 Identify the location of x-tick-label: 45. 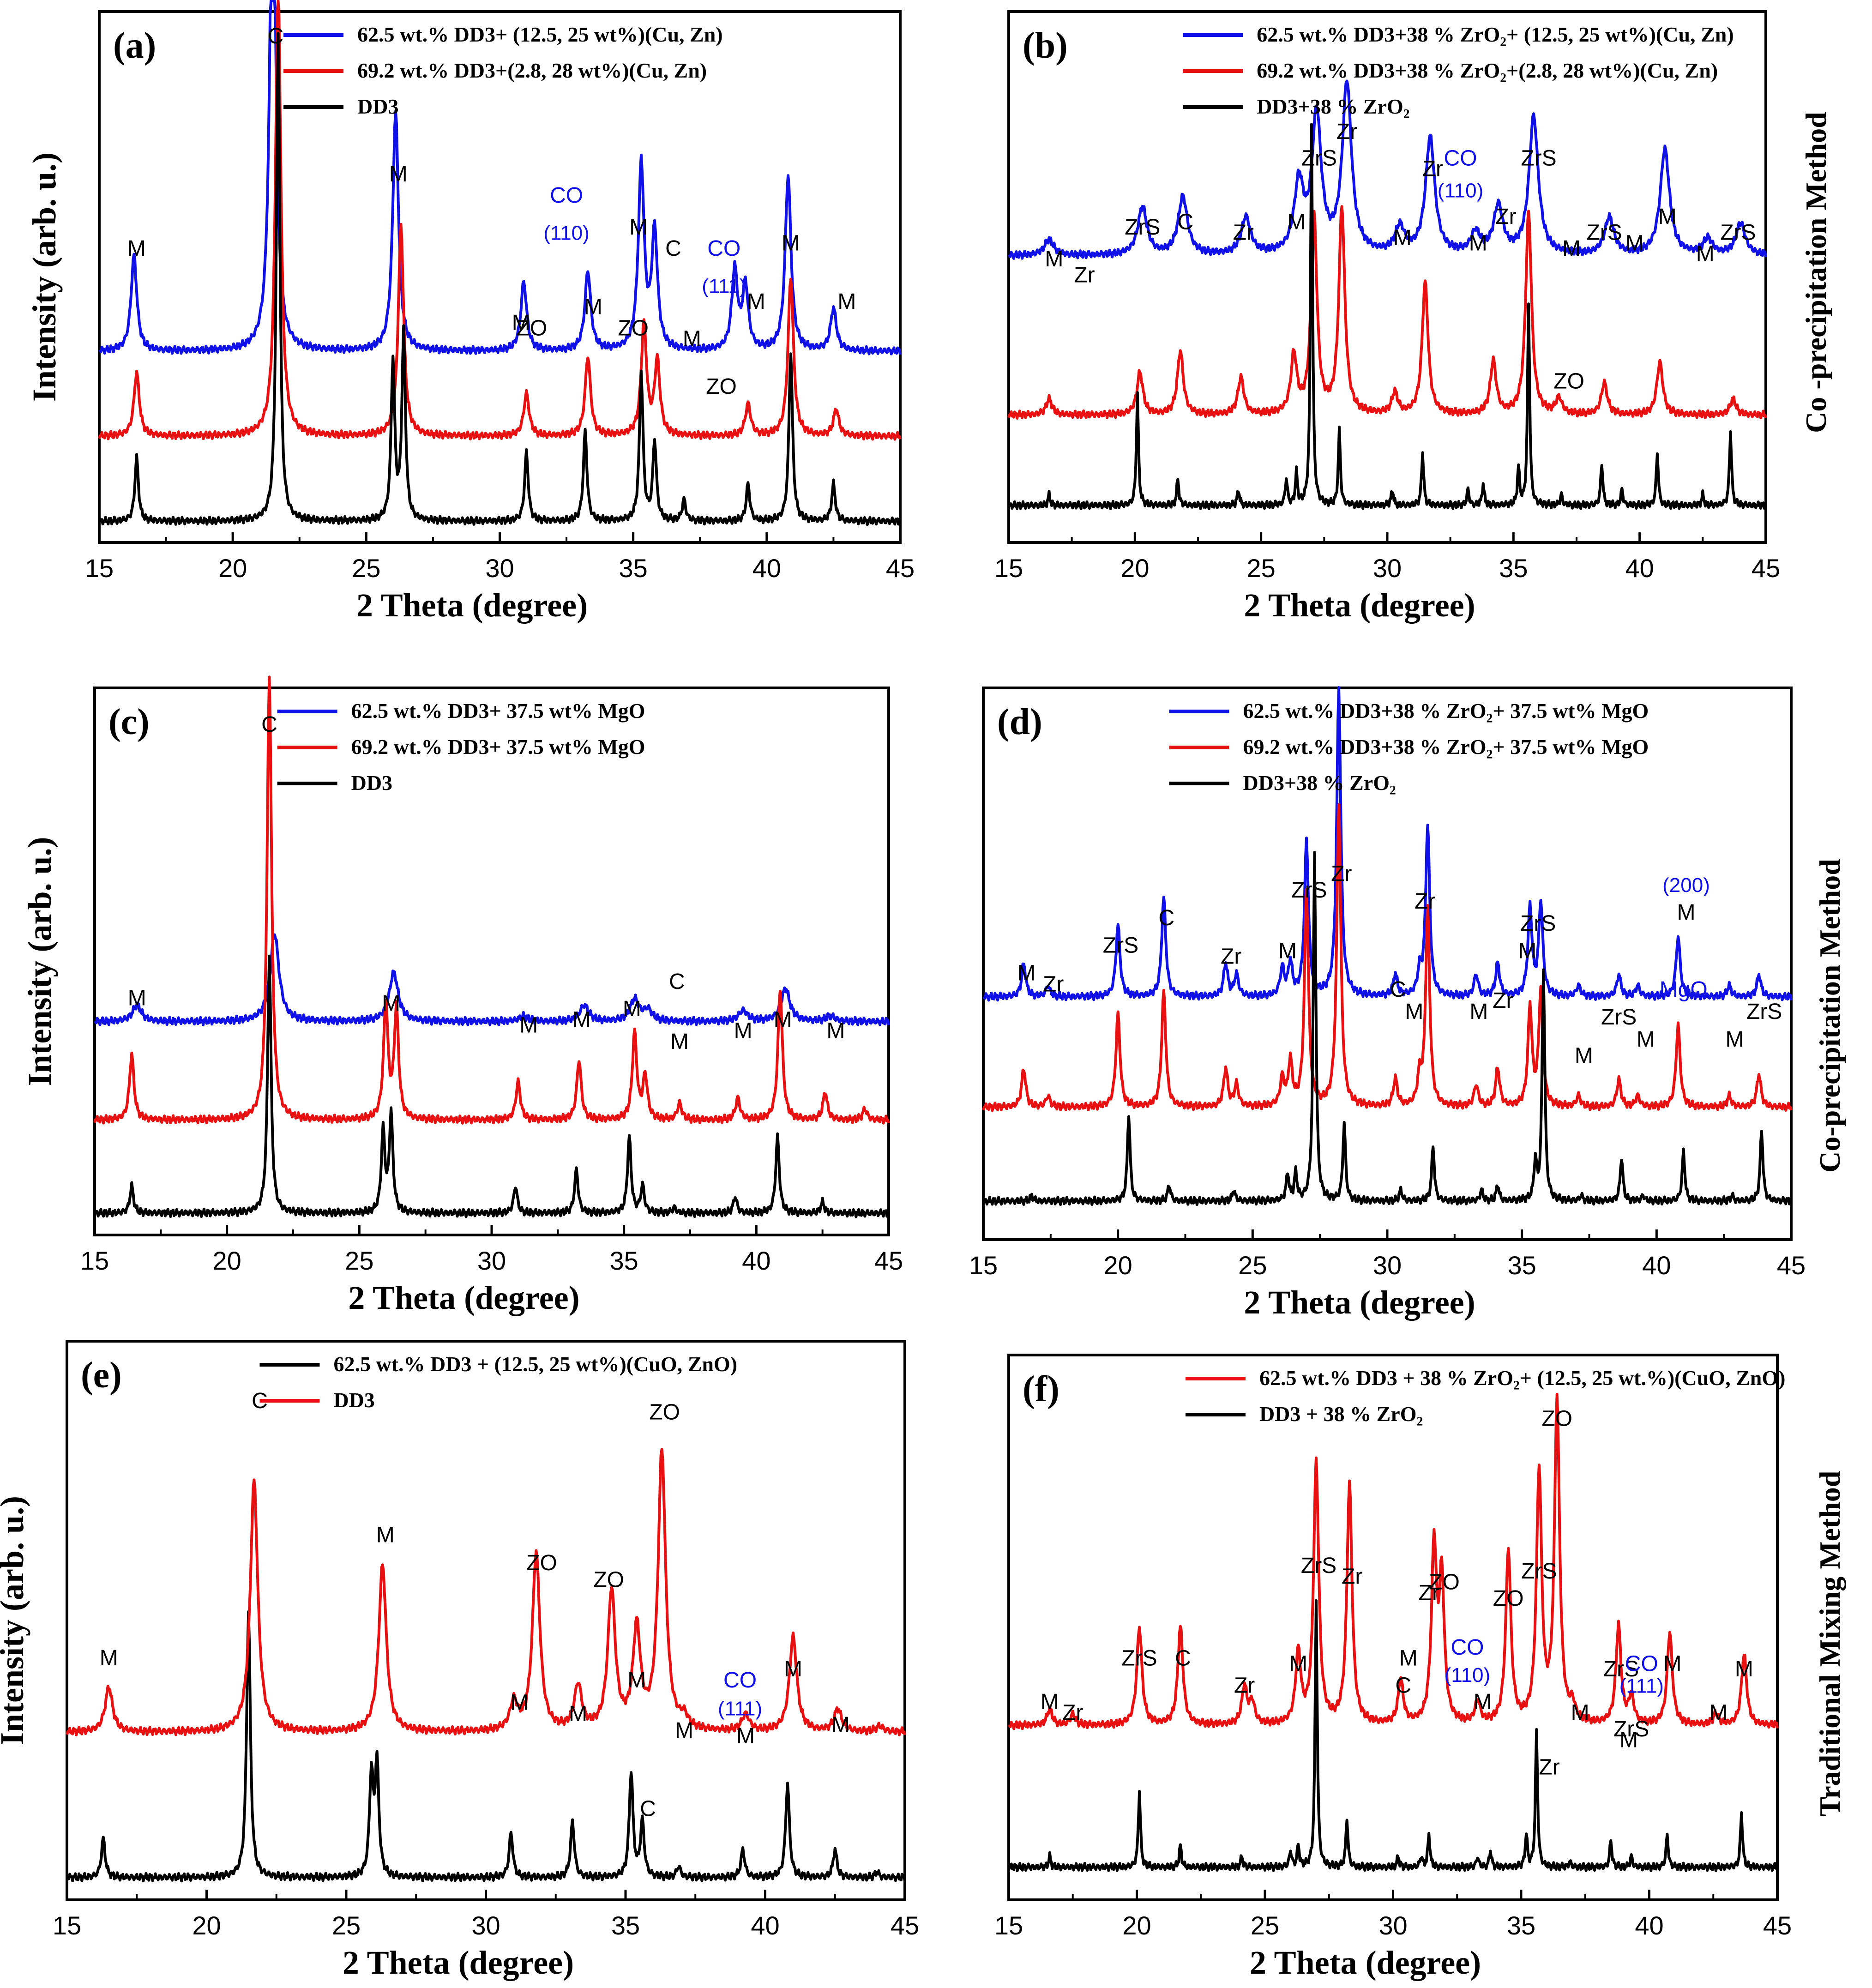
(1778, 1925).